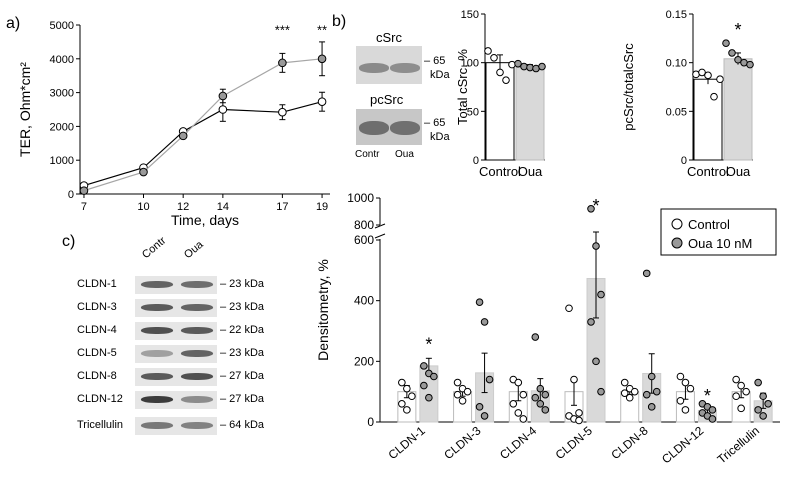 This screenshot has height=477, width=787. What do you see at coordinates (360, 198) in the screenshot?
I see `c-y-tick-label: 1000` at bounding box center [360, 198].